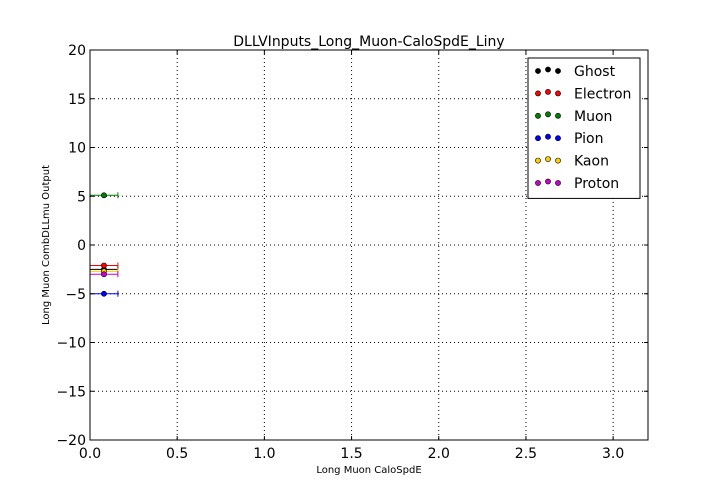 Image resolution: width=720 pixels, height=504 pixels. What do you see at coordinates (75, 295) in the screenshot?
I see `y-tick-label: −5` at bounding box center [75, 295].